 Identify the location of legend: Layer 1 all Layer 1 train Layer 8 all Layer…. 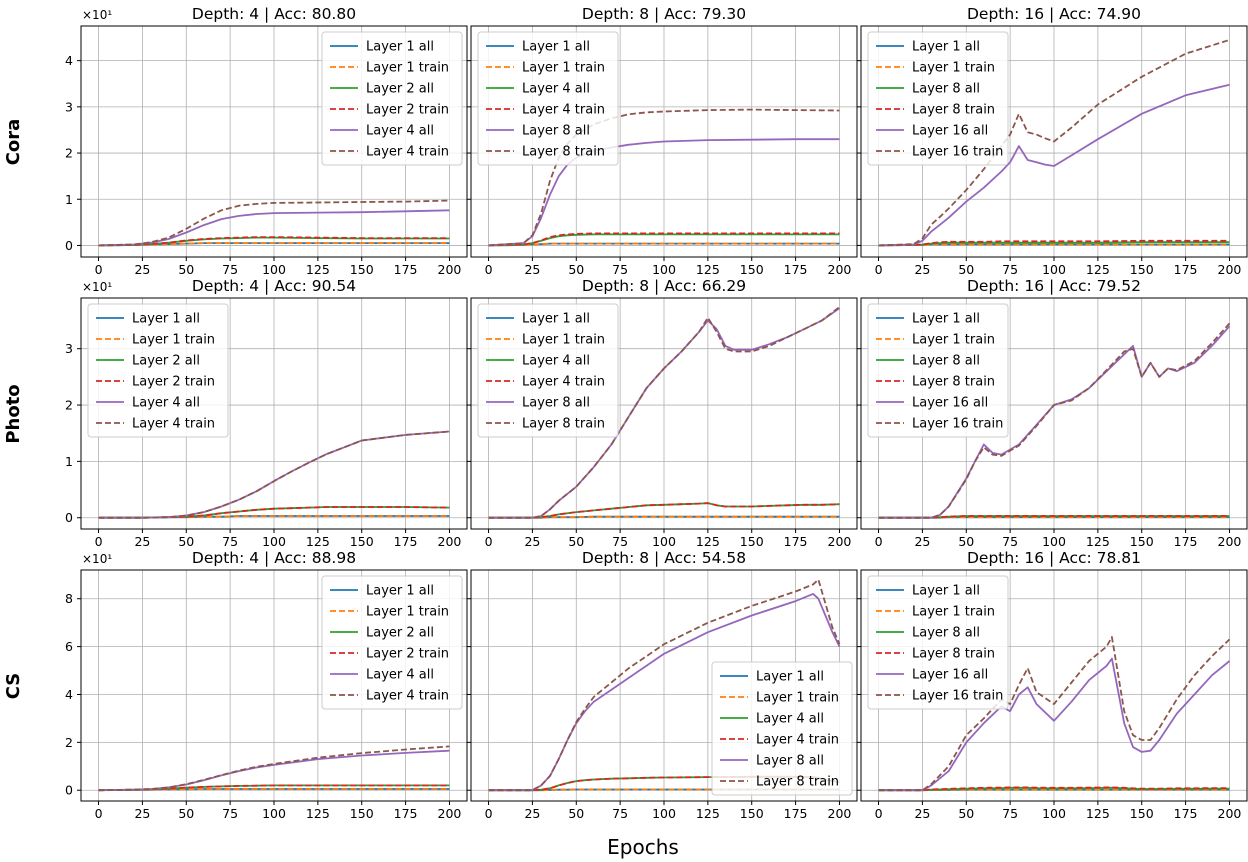
(938, 642).